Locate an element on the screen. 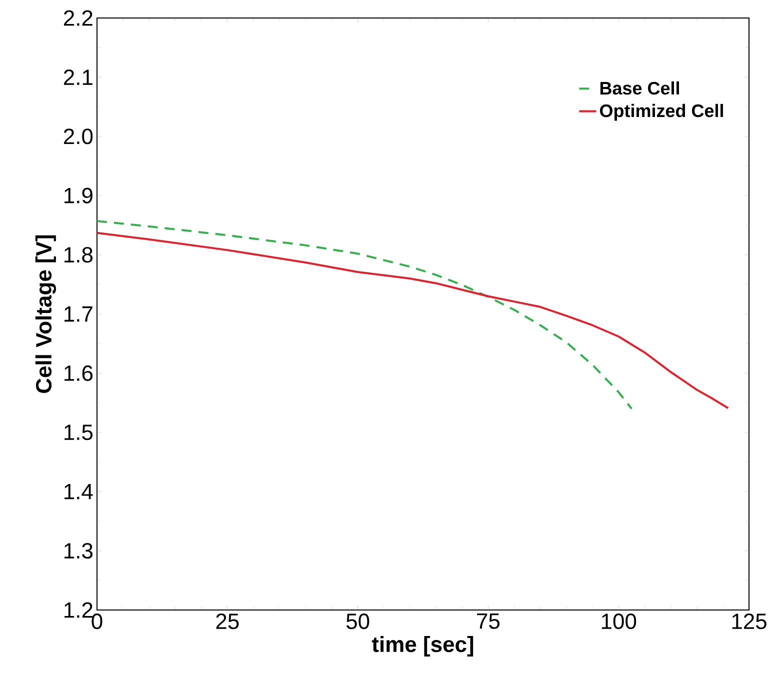  y-tick-label: 2.1 is located at coordinates (78, 77).